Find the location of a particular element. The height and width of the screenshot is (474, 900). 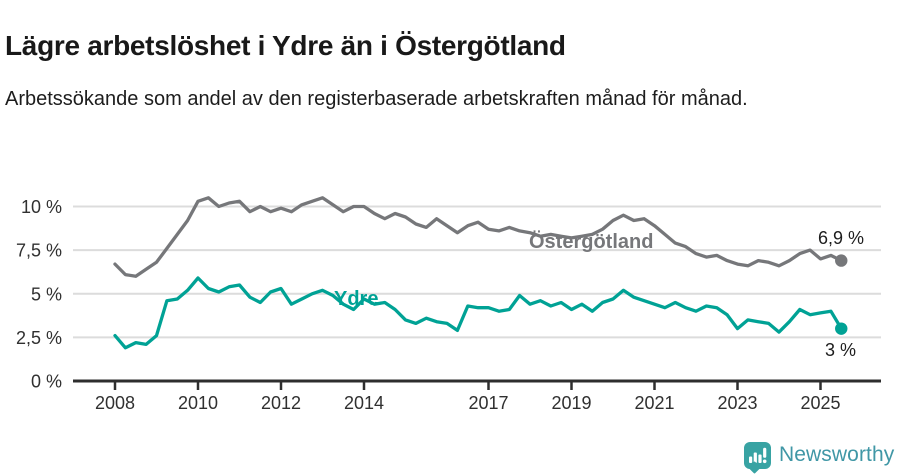

svg-text: 2019 is located at coordinates (571, 403).